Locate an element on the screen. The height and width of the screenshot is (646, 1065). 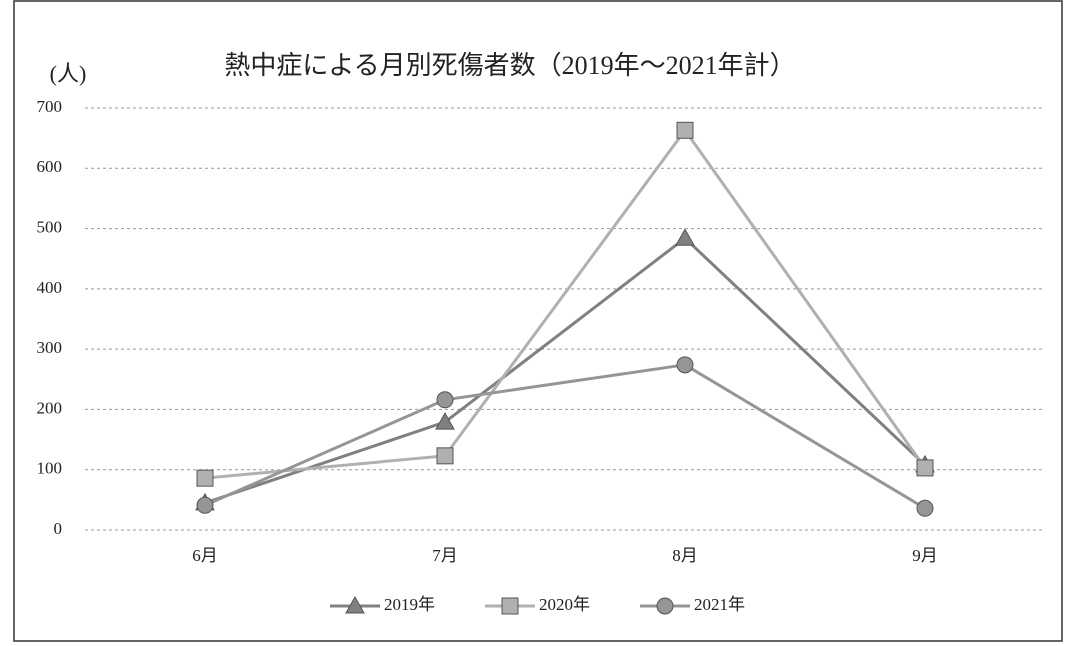
y-tick-label: 600 is located at coordinates (50, 166).